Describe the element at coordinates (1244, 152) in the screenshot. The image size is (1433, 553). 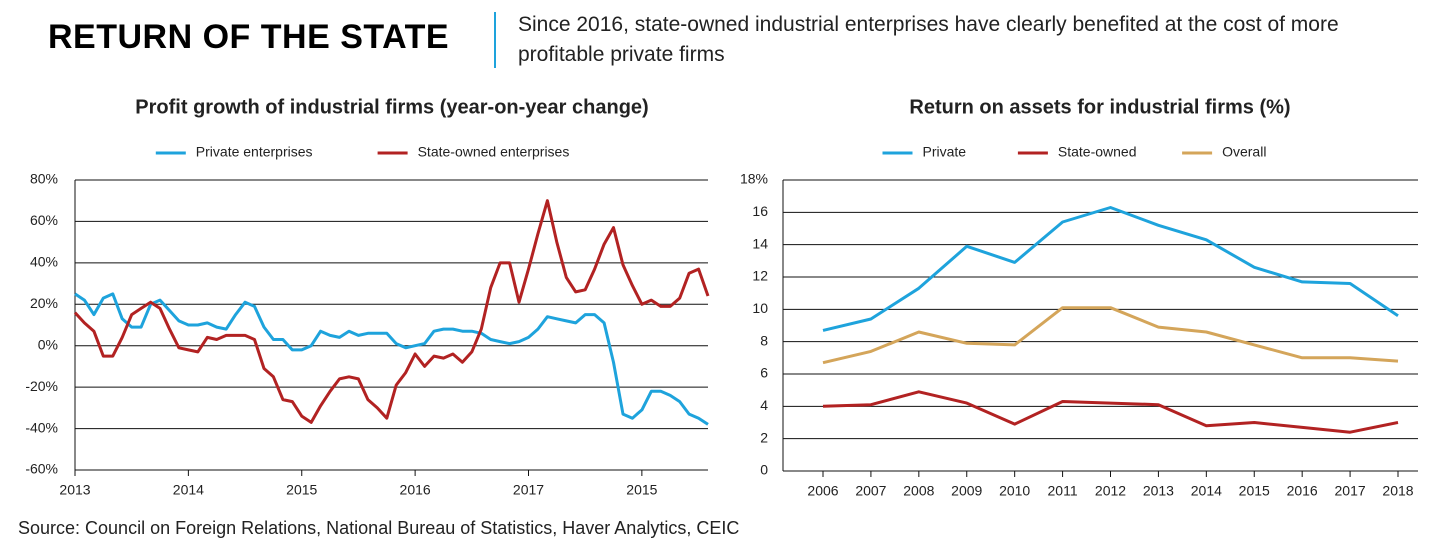
I see `legend-label: Overall` at that location.